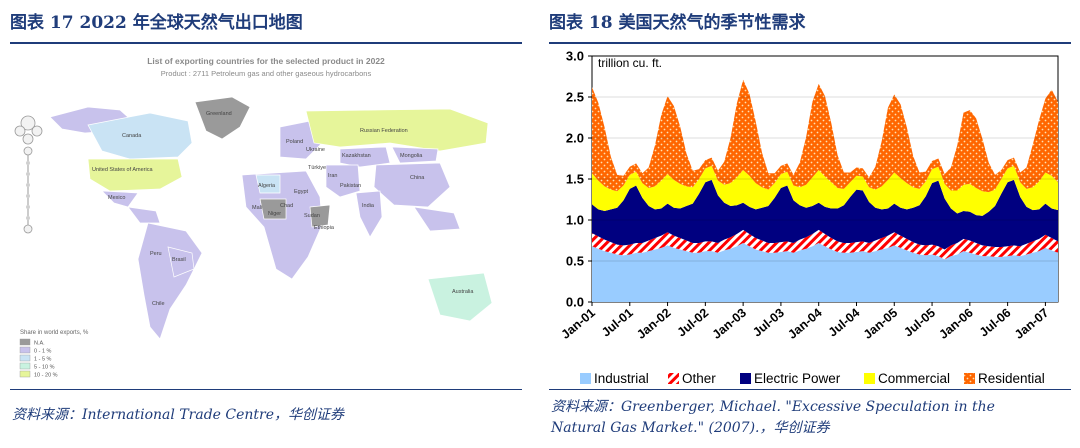  Describe the element at coordinates (343, 181) in the screenshot. I see `middle-east-shape` at that location.